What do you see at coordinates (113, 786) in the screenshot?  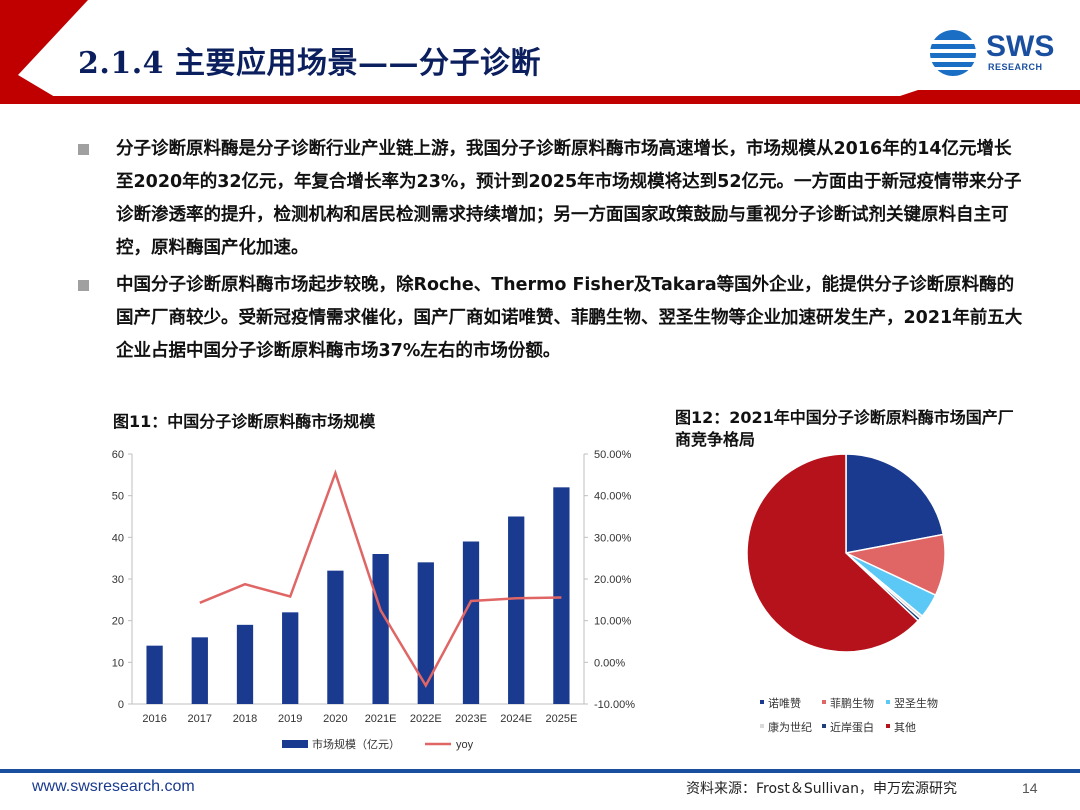 I see `footer-url: www.swsresearch.com` at bounding box center [113, 786].